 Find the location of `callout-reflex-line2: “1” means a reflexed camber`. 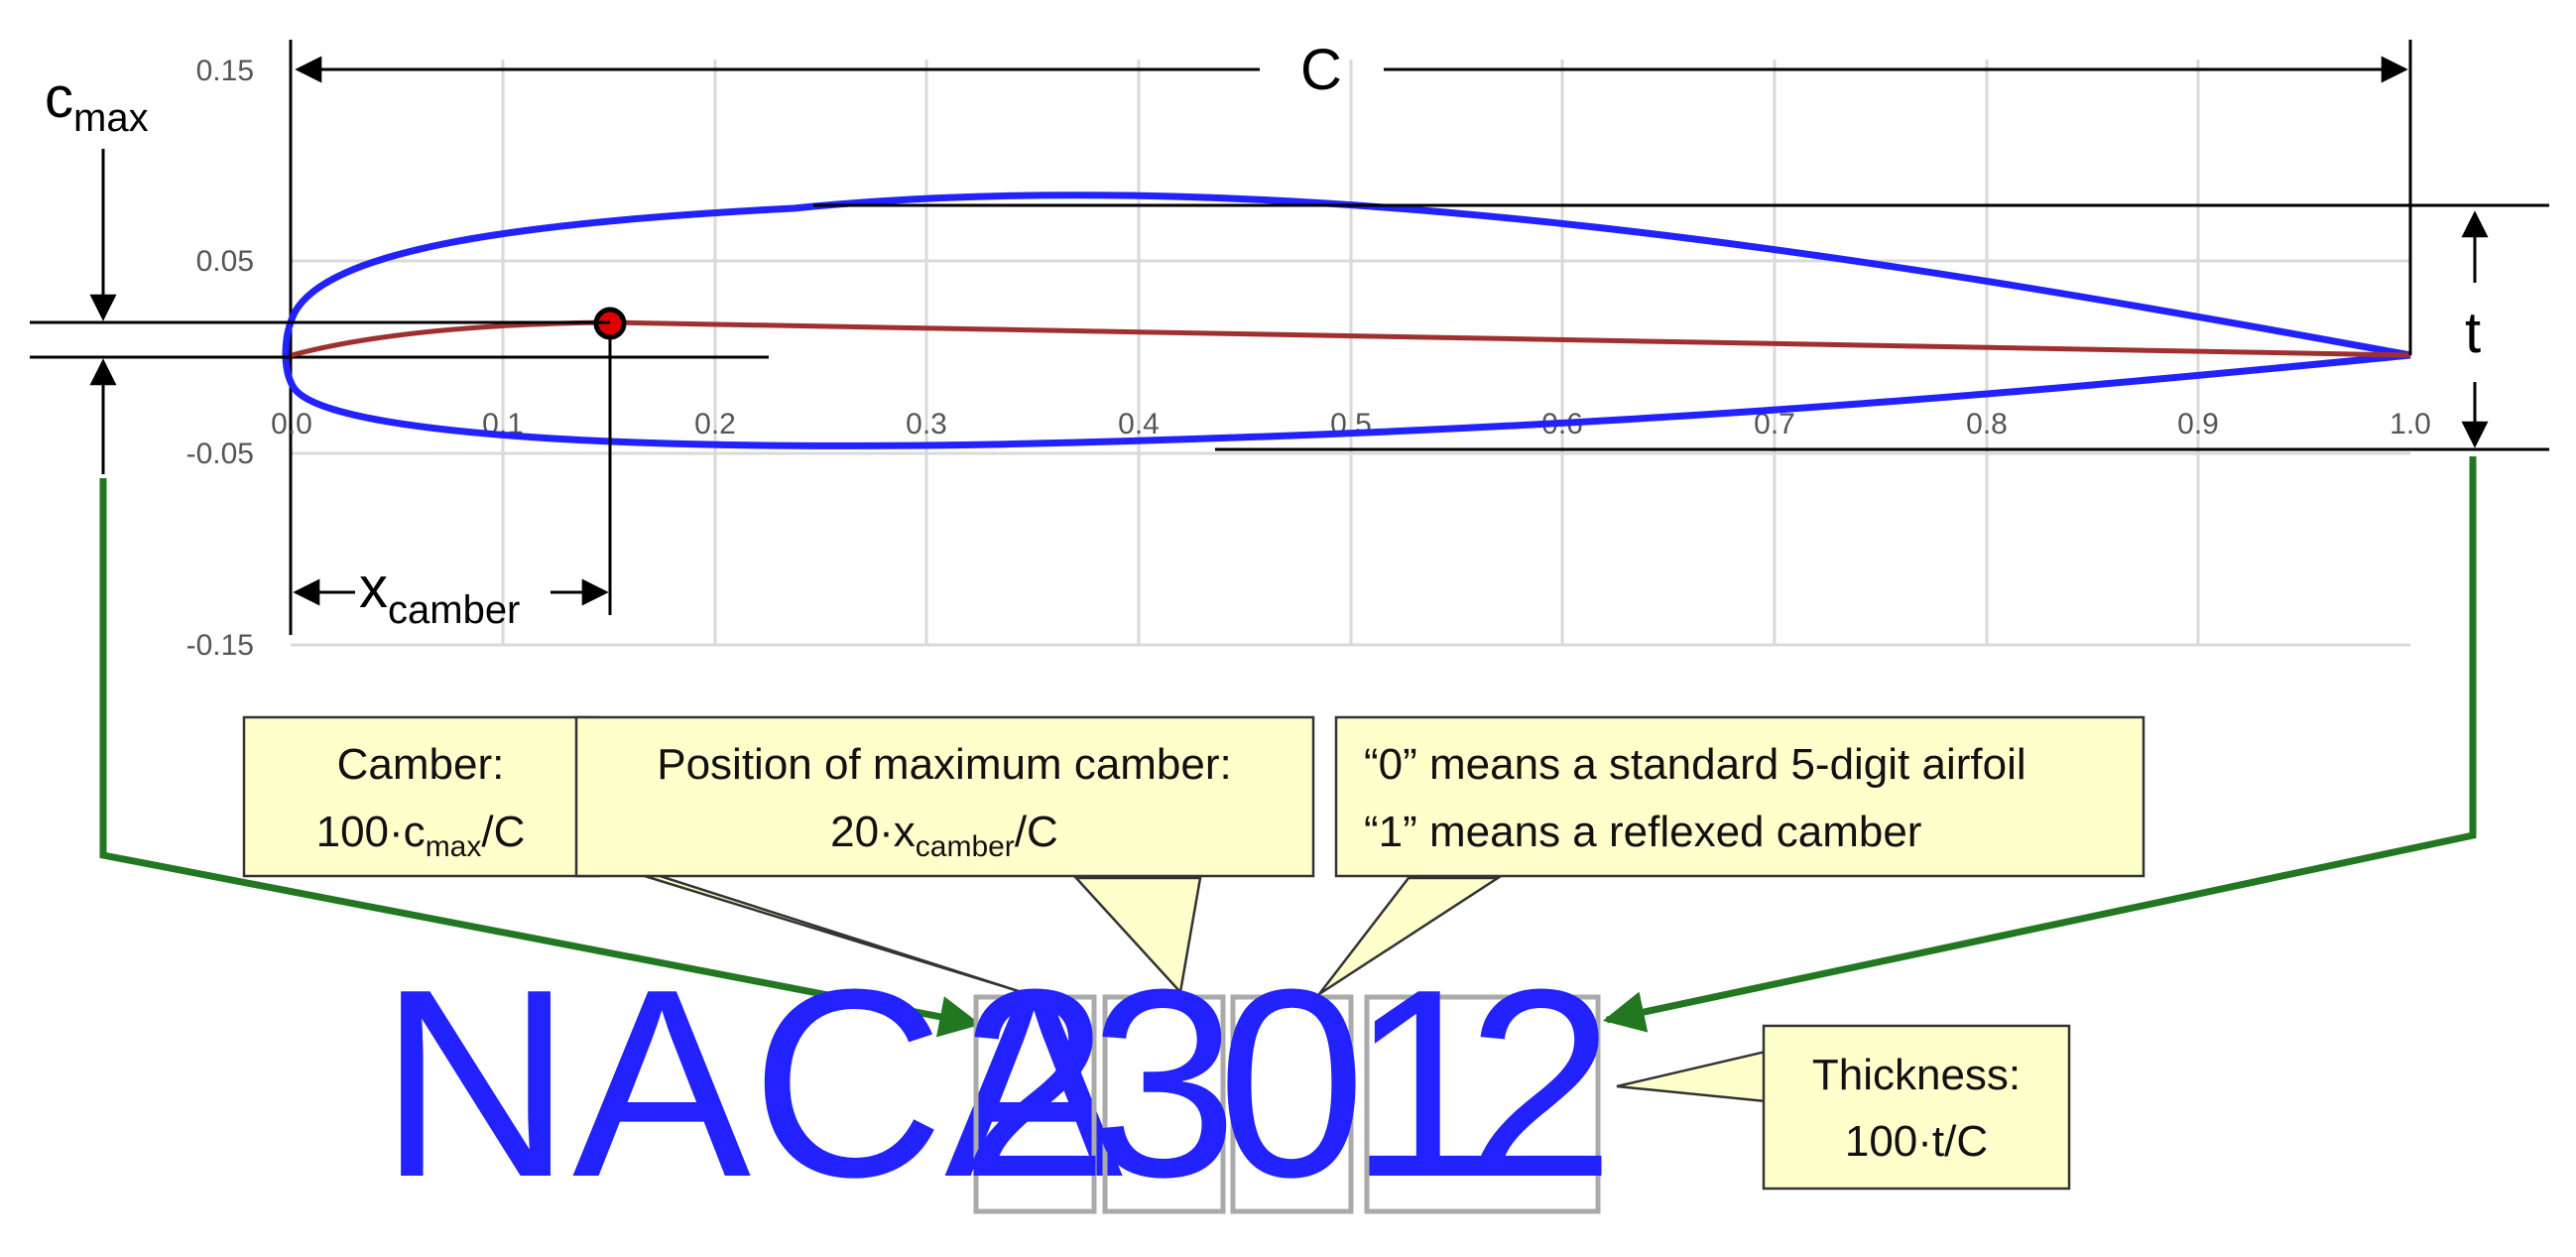

callout-reflex-line2: “1” means a reflexed camber is located at coordinates (1642, 832).